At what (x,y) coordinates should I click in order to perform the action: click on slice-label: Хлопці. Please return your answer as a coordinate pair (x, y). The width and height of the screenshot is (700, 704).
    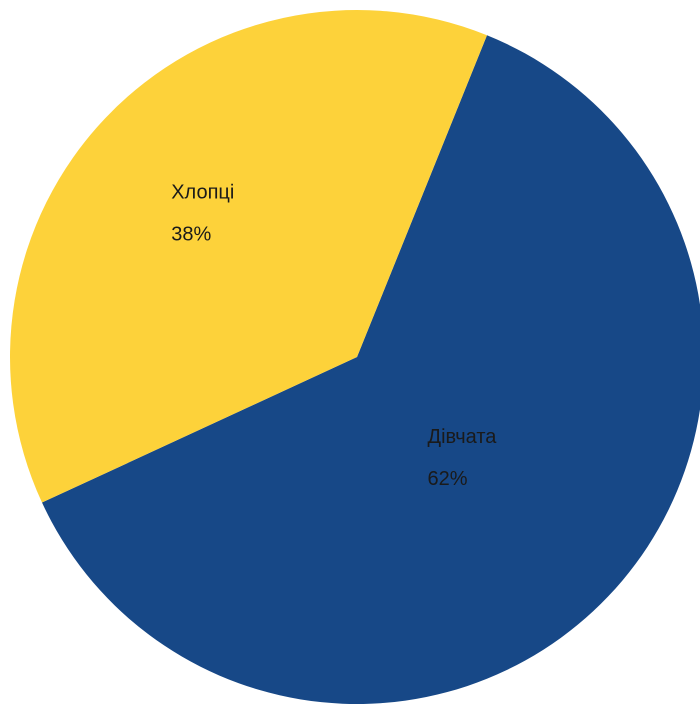
    Looking at the image, I should click on (202, 193).